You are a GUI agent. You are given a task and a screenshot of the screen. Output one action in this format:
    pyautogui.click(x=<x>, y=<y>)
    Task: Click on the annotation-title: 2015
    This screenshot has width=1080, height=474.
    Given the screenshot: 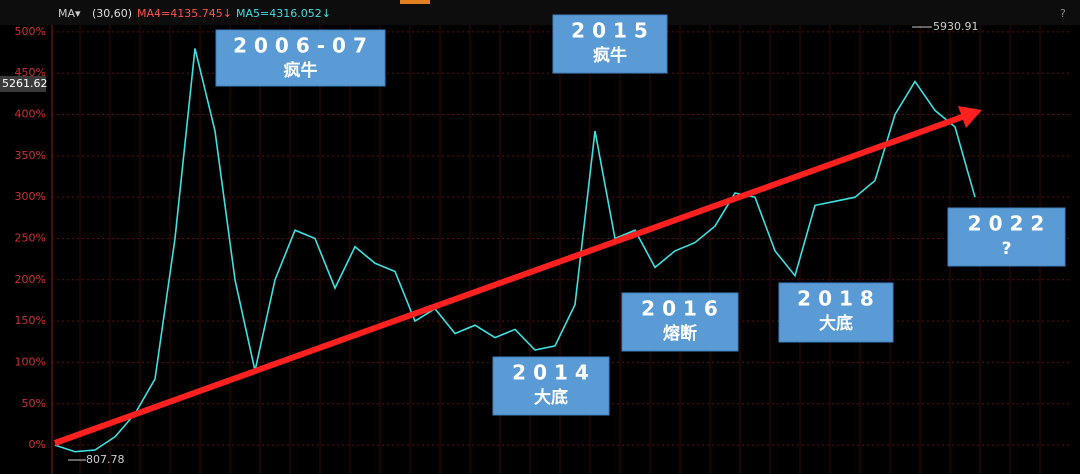 What is the action you would take?
    pyautogui.click(x=613, y=31)
    